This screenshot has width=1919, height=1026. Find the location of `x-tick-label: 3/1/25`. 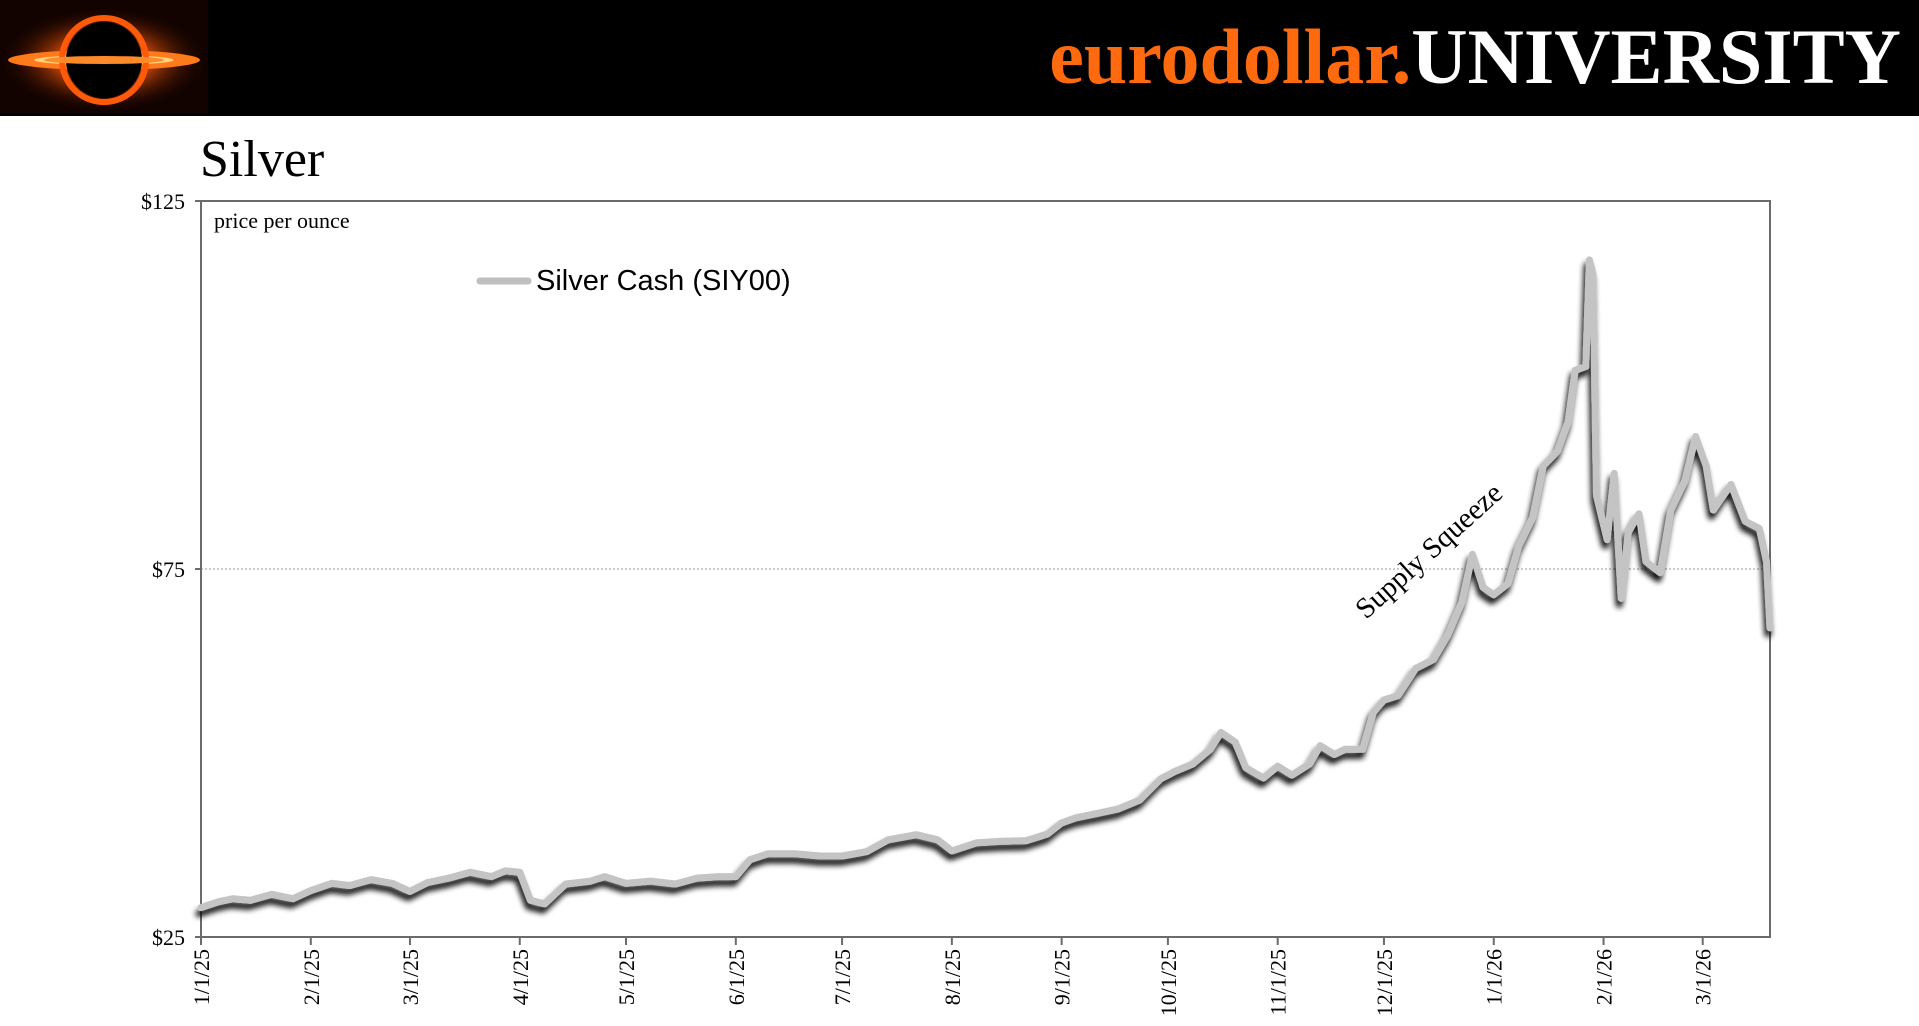

x-tick-label: 3/1/25 is located at coordinates (410, 977).